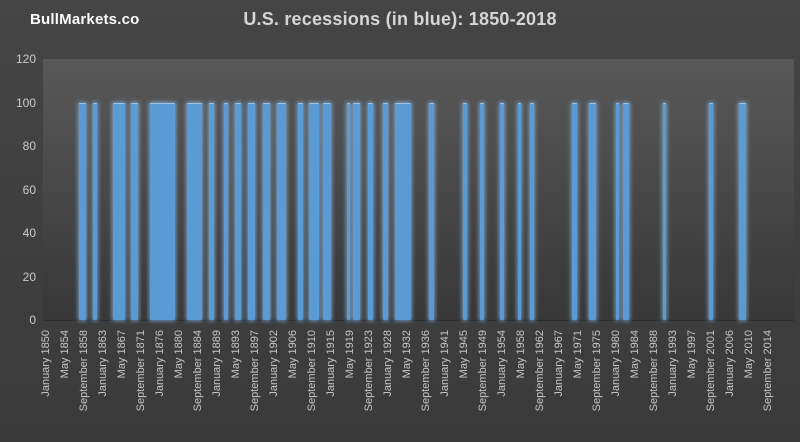 Image resolution: width=800 pixels, height=442 pixels. I want to click on y-axis-tick-label: 0, so click(32, 320).